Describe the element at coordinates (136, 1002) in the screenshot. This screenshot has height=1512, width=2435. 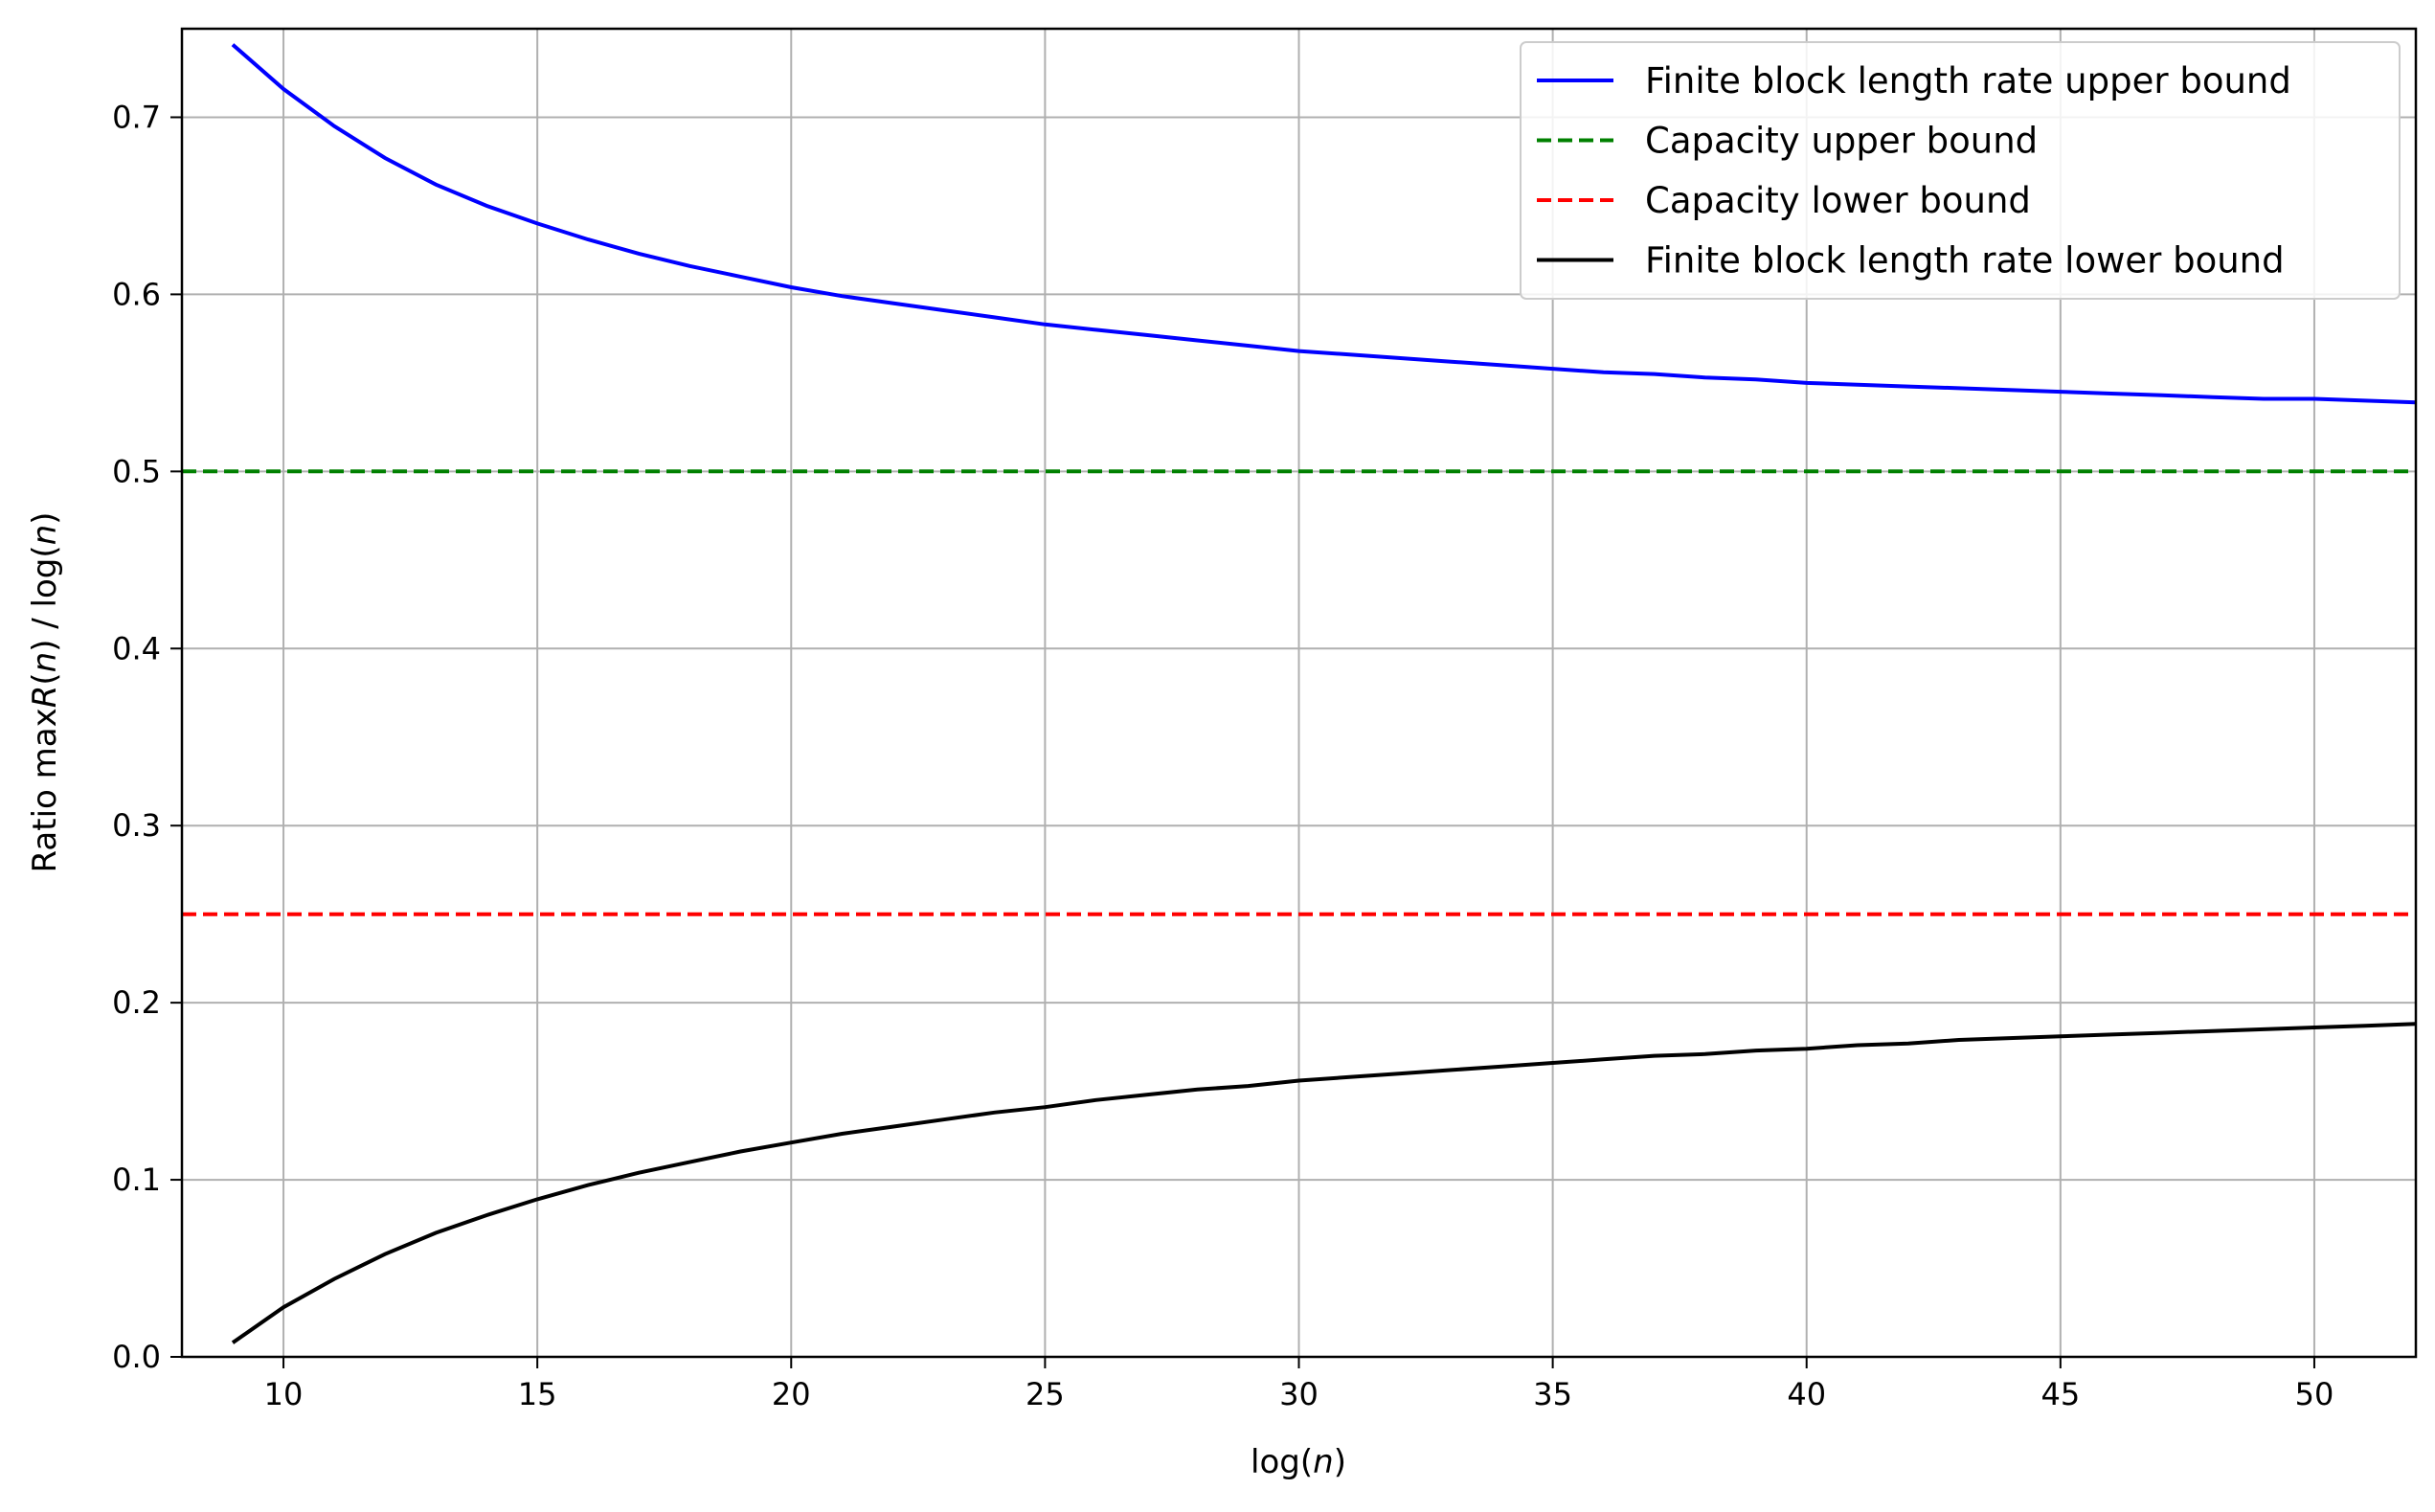
I see `y-tick-label: 0.2` at that location.